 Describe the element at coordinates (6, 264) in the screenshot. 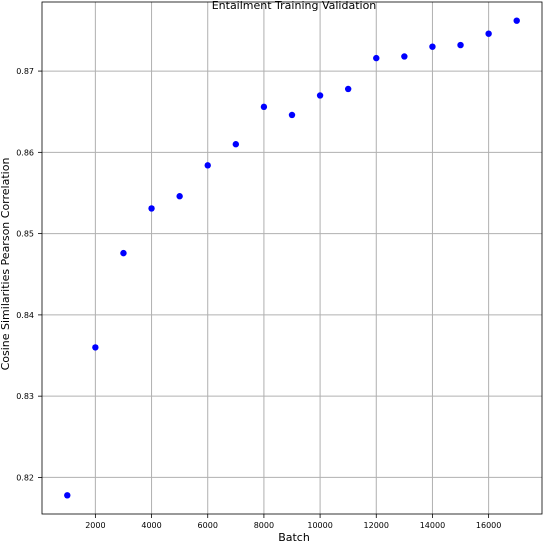

I see `y-axis-label: Cosine Similarities Pearson Correlation` at that location.